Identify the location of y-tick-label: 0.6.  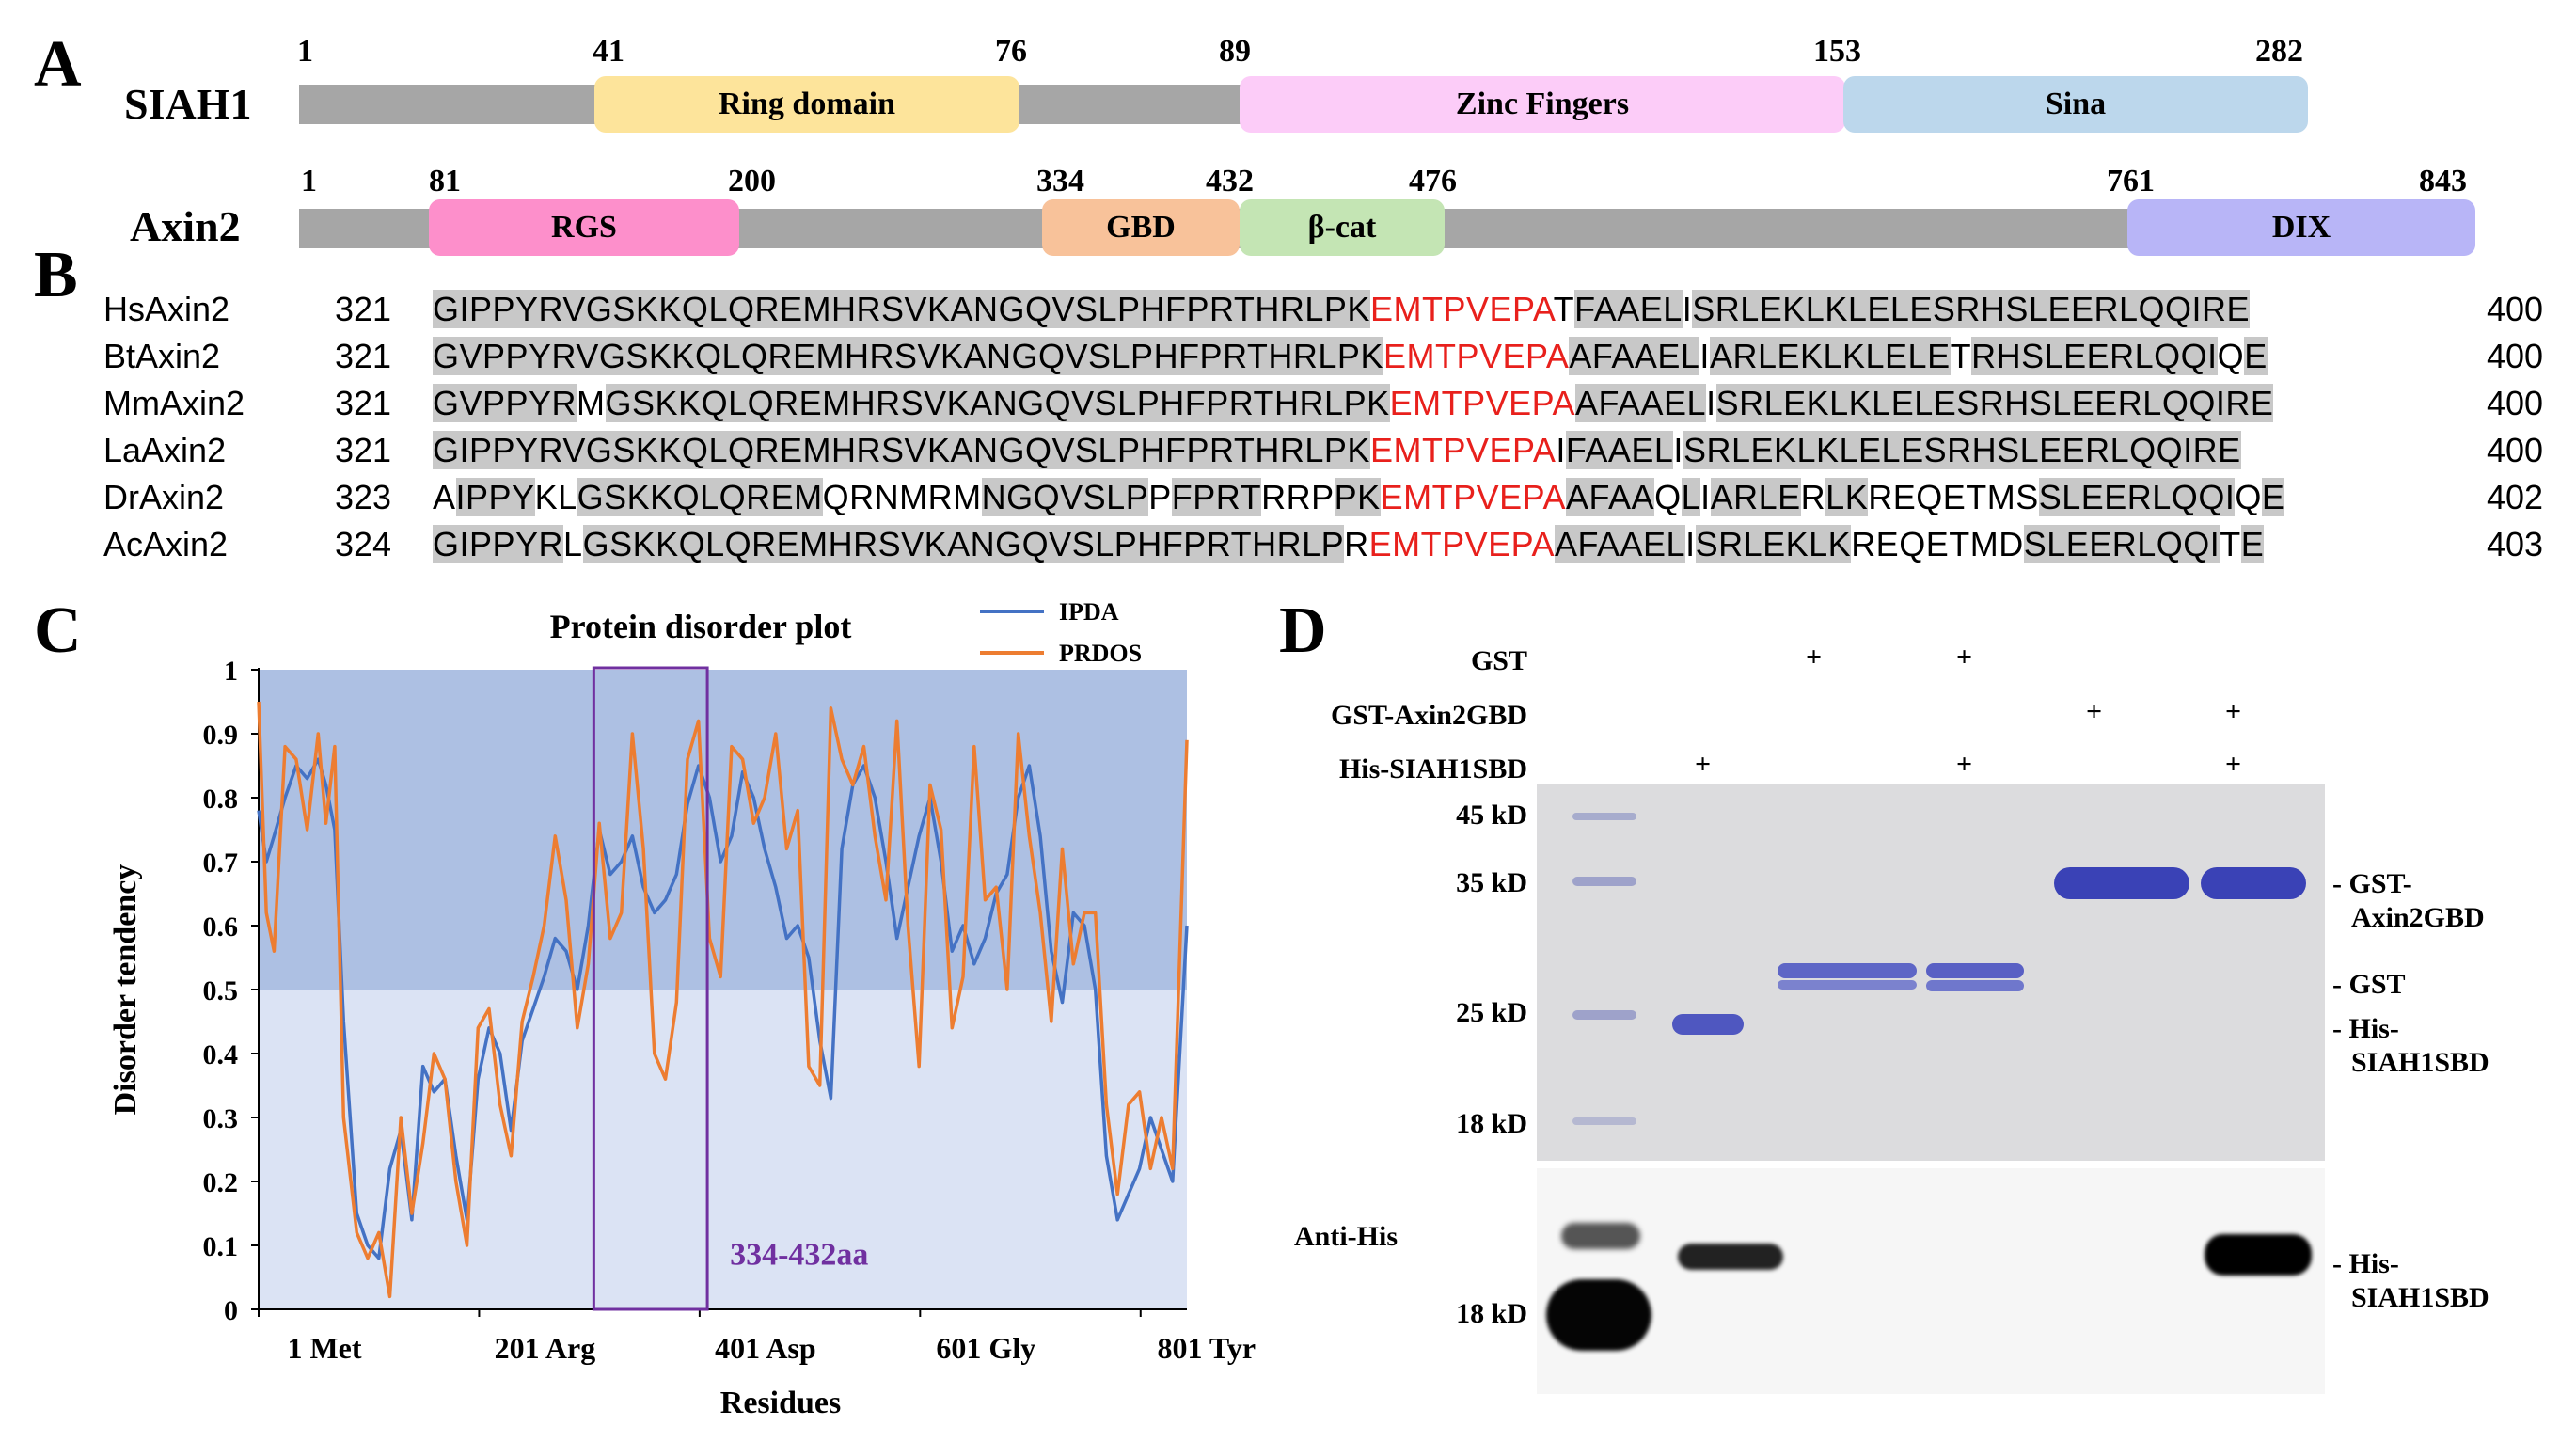
(221, 927).